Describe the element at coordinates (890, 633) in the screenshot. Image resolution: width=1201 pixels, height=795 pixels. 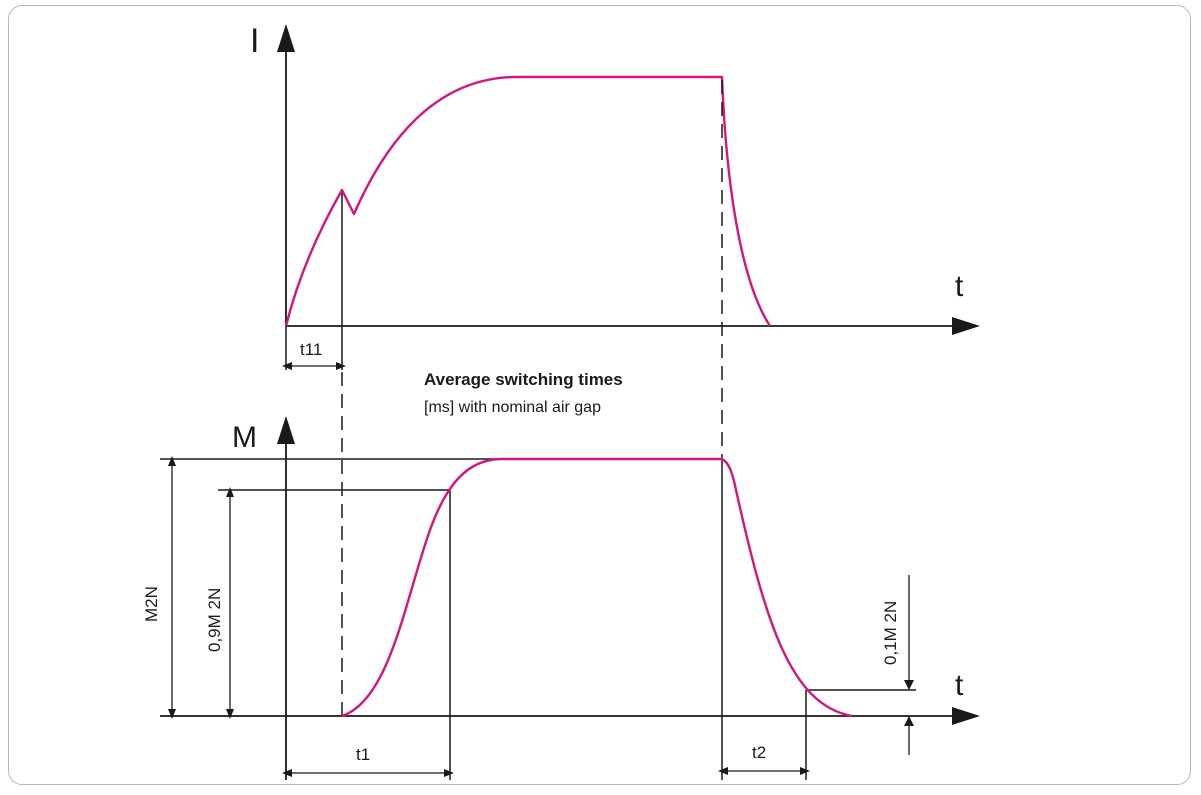
I see `ten-pct-label: 0,1M 2N` at that location.